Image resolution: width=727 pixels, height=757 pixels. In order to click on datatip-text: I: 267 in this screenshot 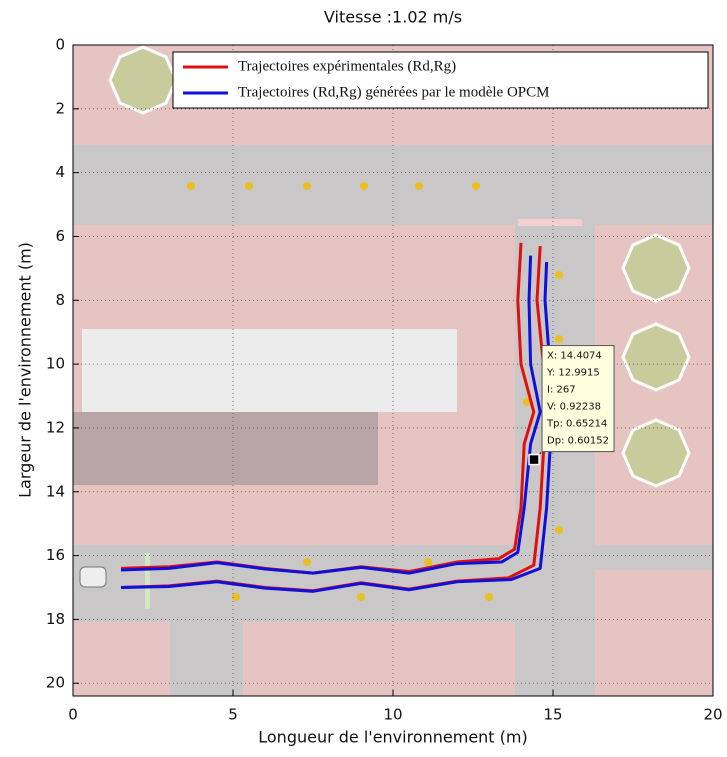, I will do `click(561, 390)`.